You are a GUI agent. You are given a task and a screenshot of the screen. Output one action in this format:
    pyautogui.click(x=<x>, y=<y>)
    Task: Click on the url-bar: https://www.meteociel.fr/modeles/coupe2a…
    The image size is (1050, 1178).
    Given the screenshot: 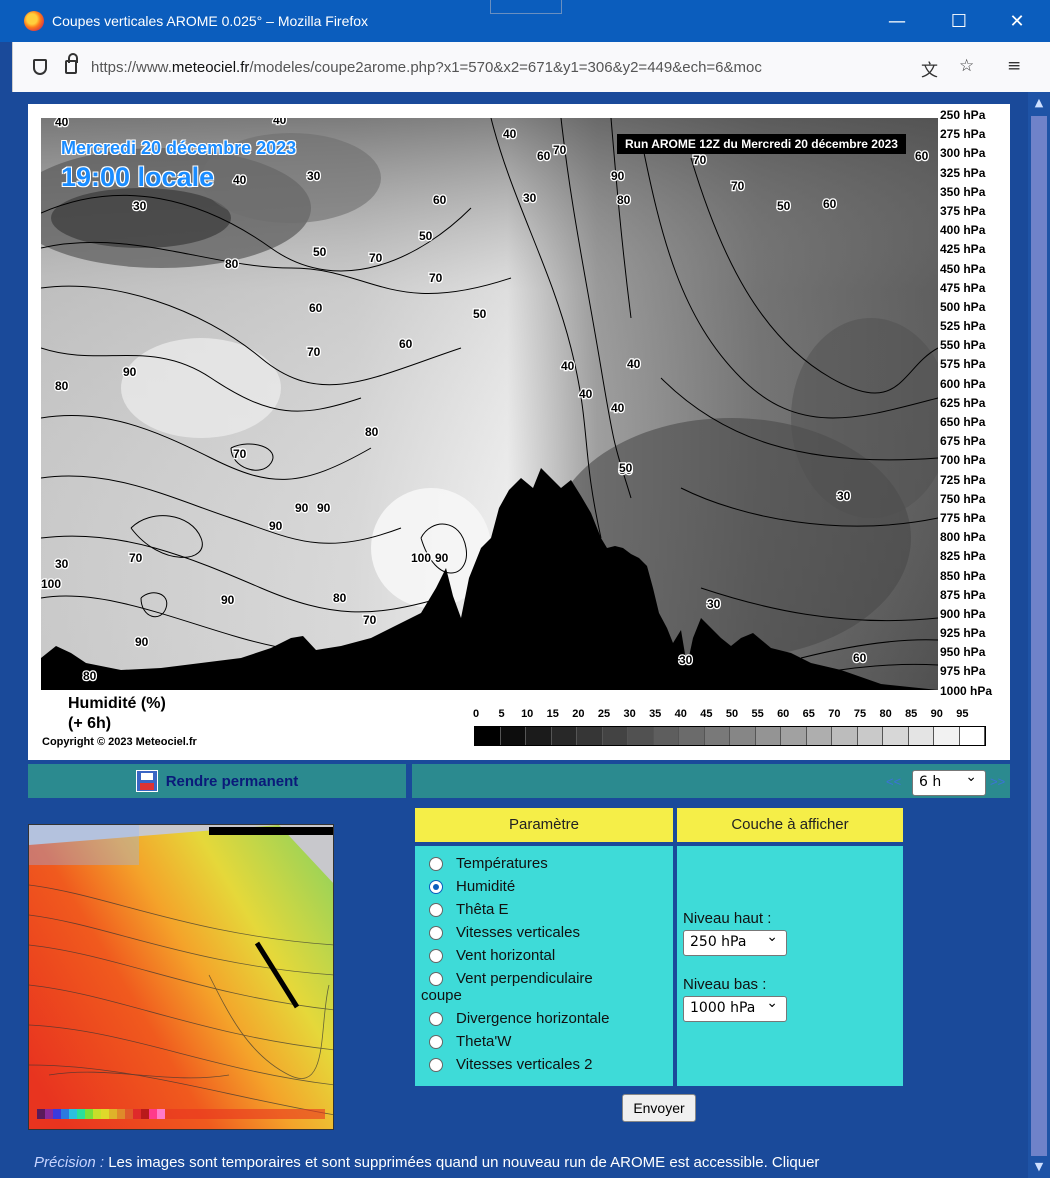 What is the action you would take?
    pyautogui.click(x=531, y=67)
    